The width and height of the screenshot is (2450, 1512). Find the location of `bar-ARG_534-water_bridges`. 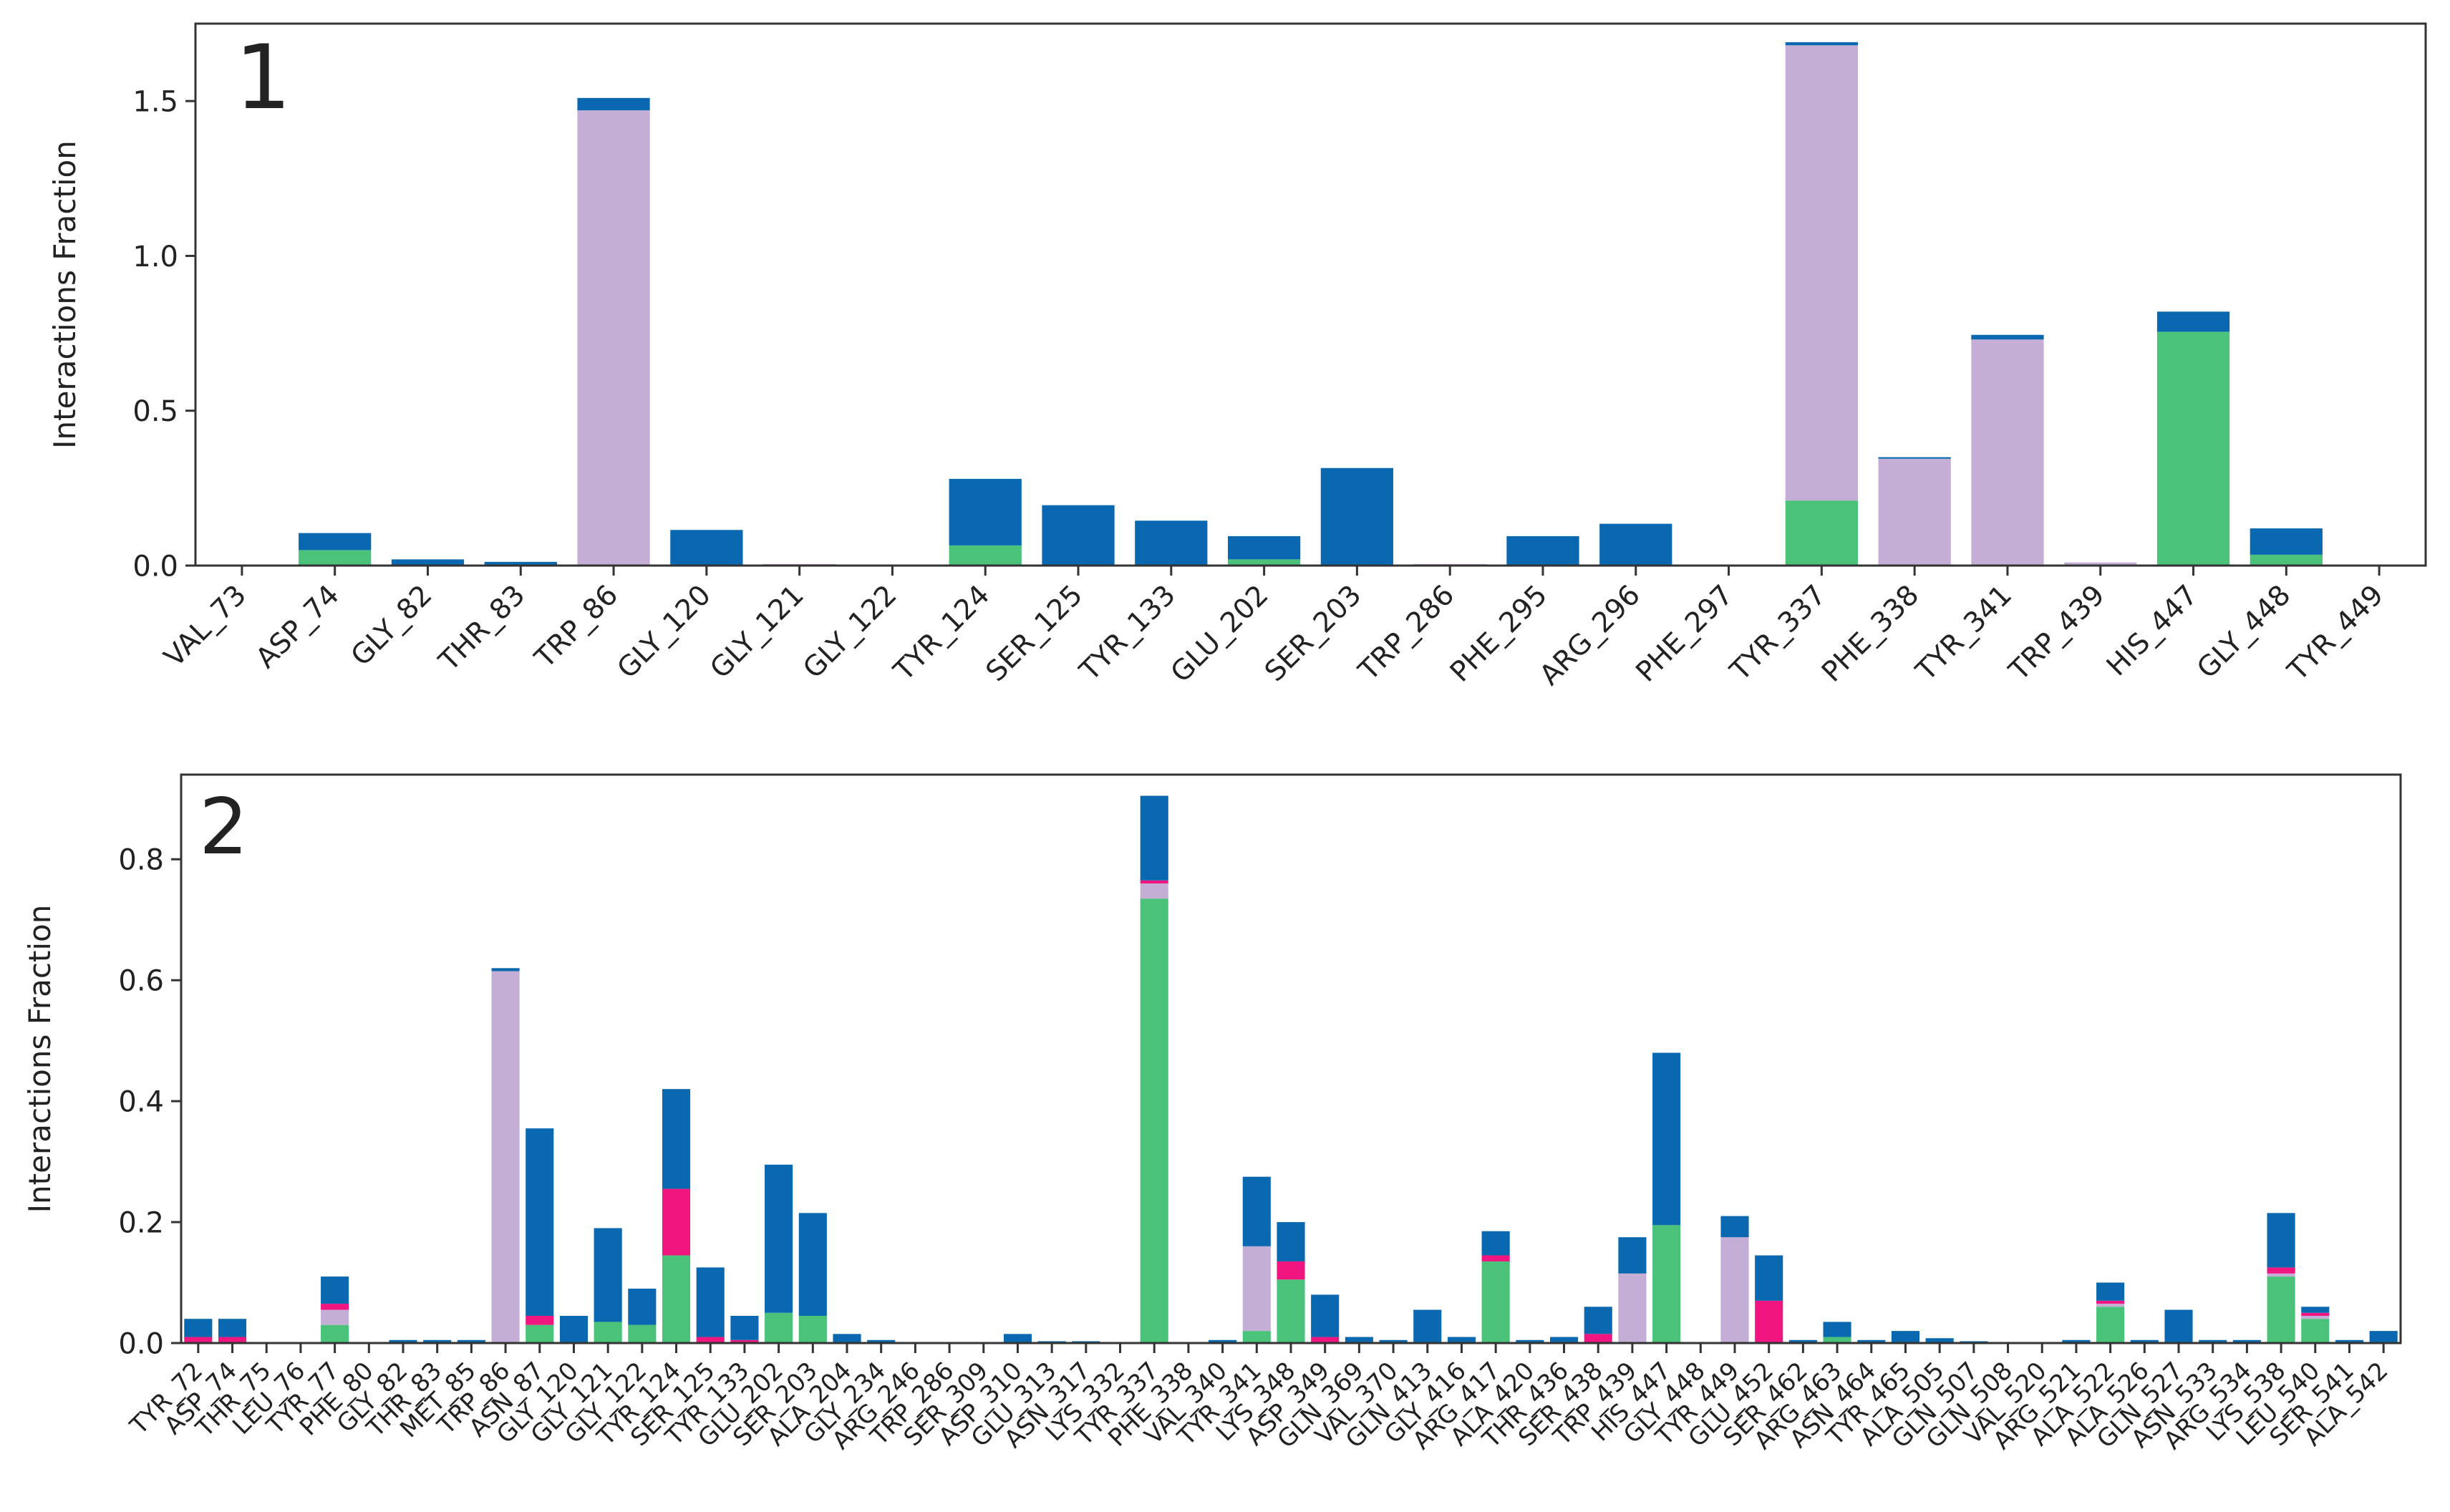

bar-ARG_534-water_bridges is located at coordinates (2246, 1341).